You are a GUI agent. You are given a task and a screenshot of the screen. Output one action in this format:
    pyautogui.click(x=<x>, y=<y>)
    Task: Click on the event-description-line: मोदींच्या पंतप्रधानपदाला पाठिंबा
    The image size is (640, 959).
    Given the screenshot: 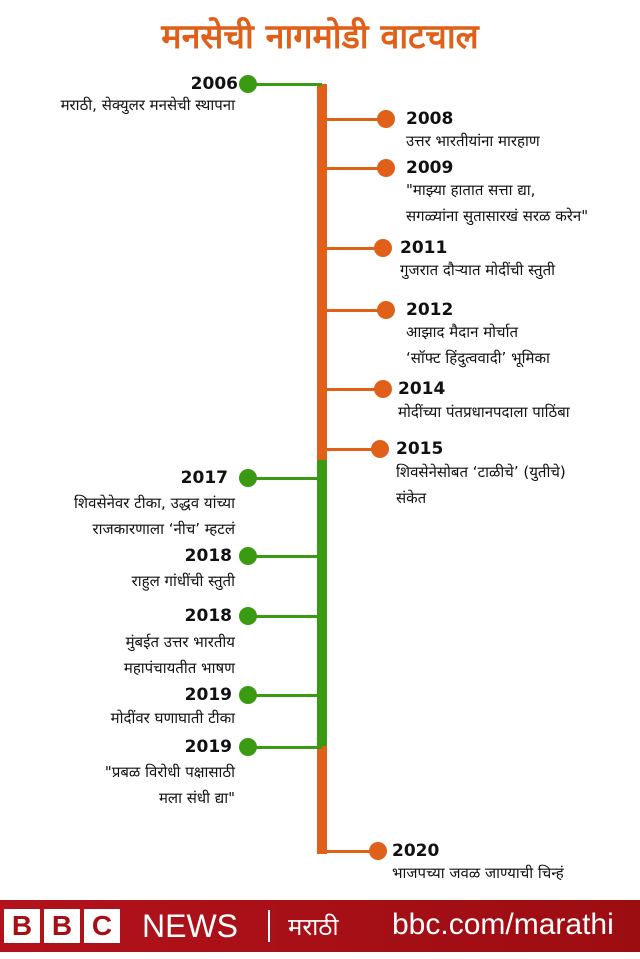 What is the action you would take?
    pyautogui.click(x=484, y=412)
    